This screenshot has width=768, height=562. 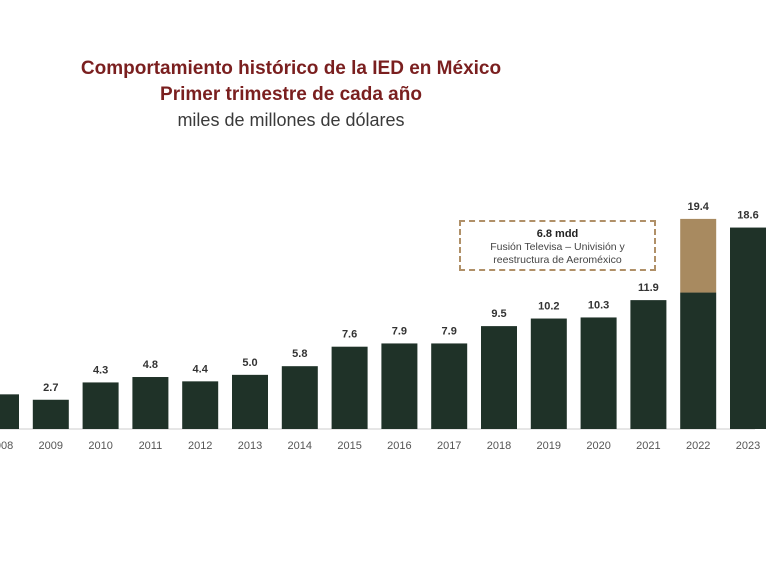 What do you see at coordinates (349, 335) in the screenshot?
I see `value-label-2015: 7.6` at bounding box center [349, 335].